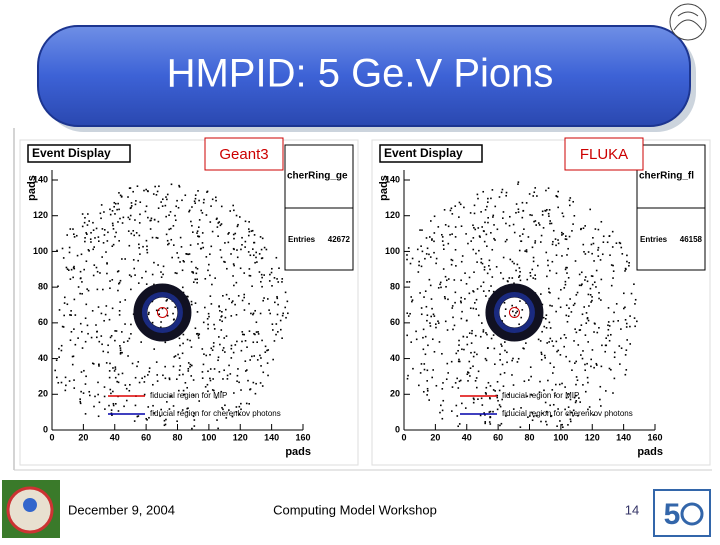 Image resolution: width=720 pixels, height=545 pixels. Describe the element at coordinates (395, 358) in the screenshot. I see `y-tick-label: 40` at that location.